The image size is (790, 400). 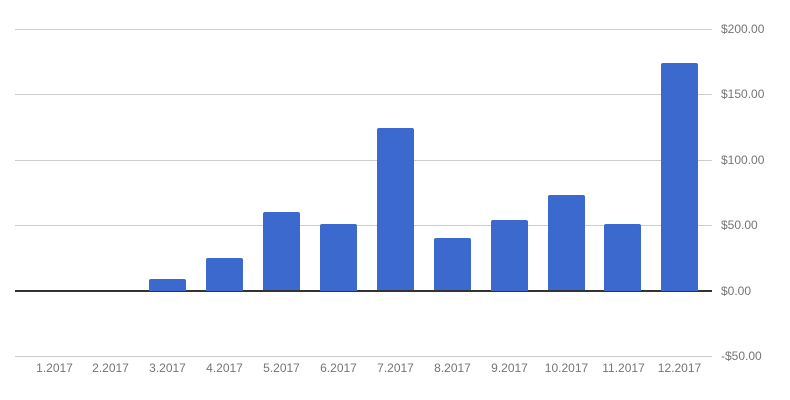 What do you see at coordinates (743, 160) in the screenshot?
I see `y-tick-label: $100.00` at bounding box center [743, 160].